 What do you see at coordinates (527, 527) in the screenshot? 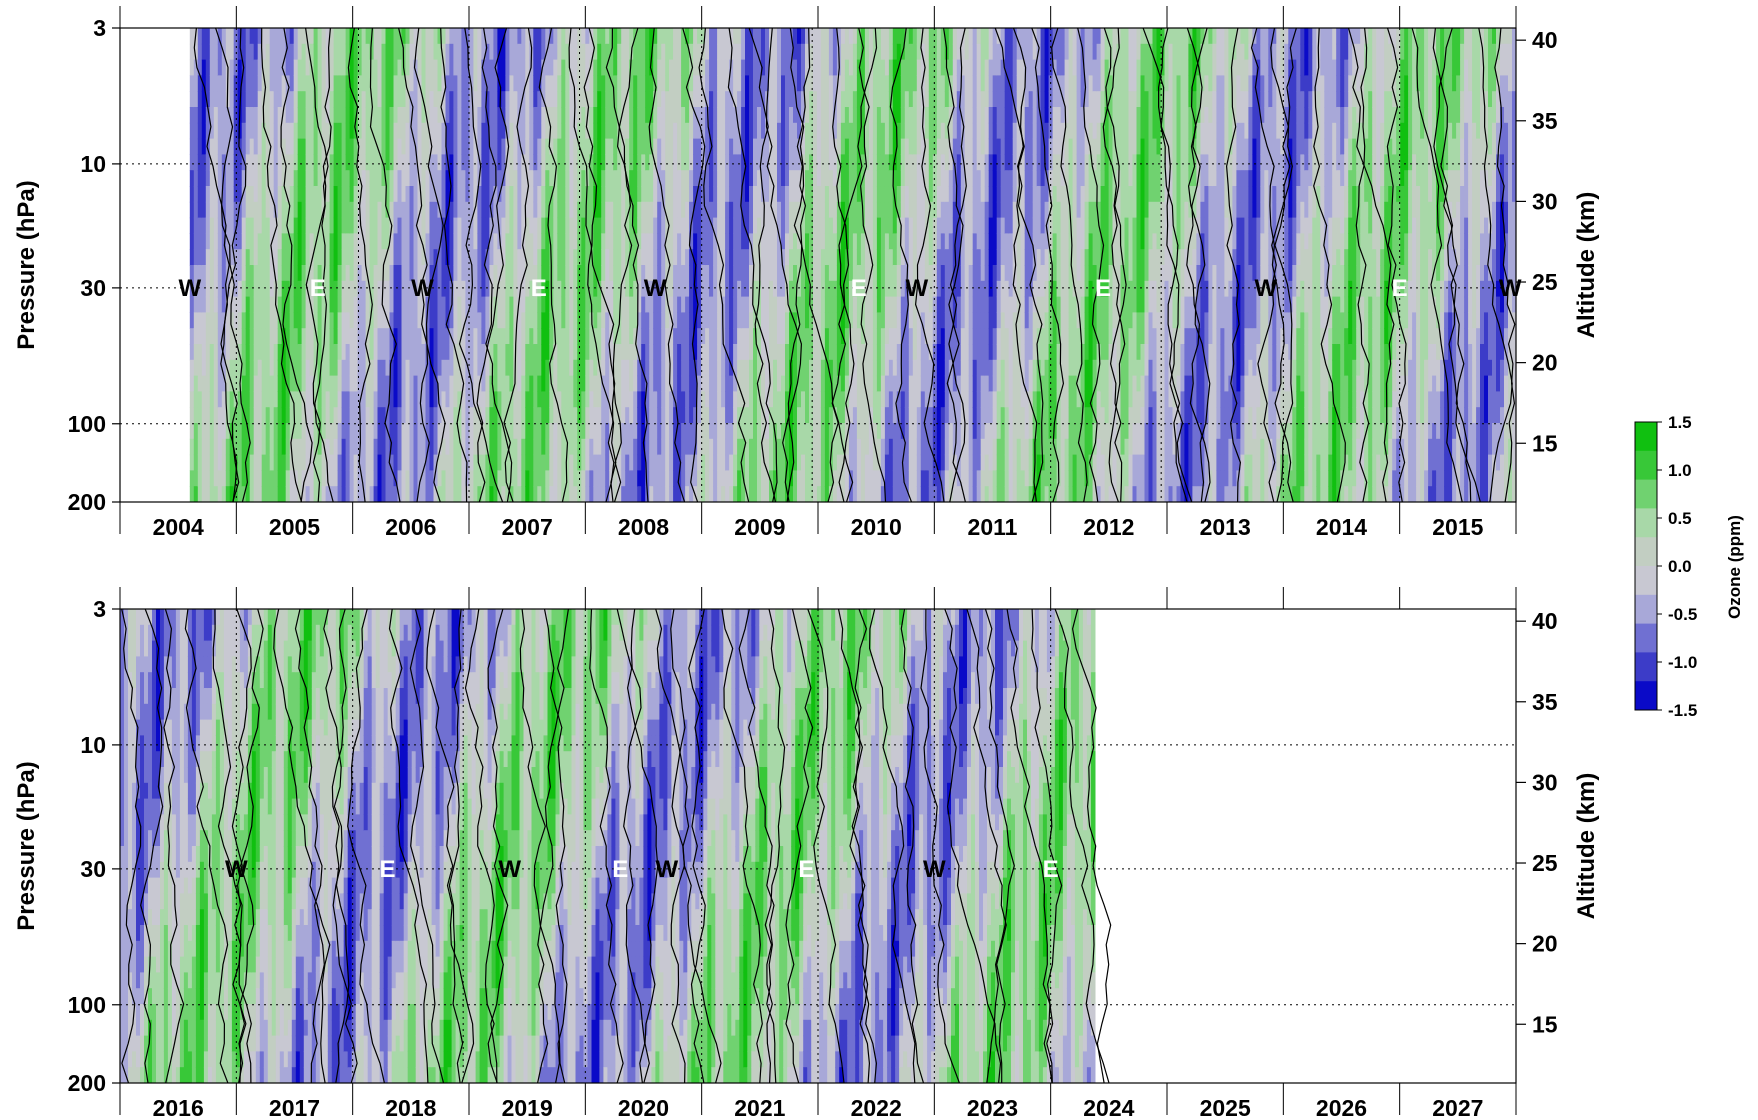
I see `x-tick-label: 2007` at bounding box center [527, 527].